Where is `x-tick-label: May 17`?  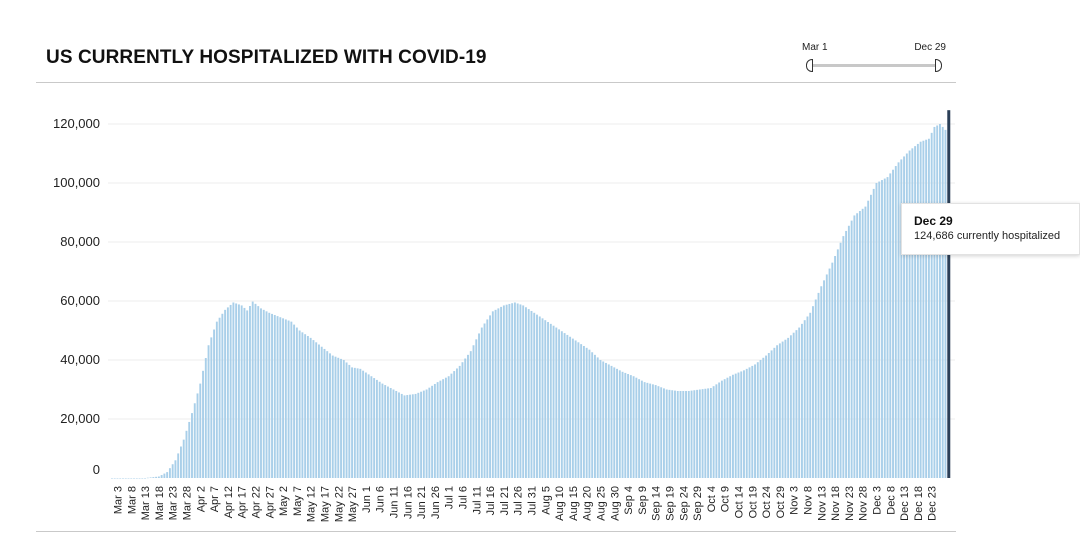 x-tick-label: May 17 is located at coordinates (326, 504).